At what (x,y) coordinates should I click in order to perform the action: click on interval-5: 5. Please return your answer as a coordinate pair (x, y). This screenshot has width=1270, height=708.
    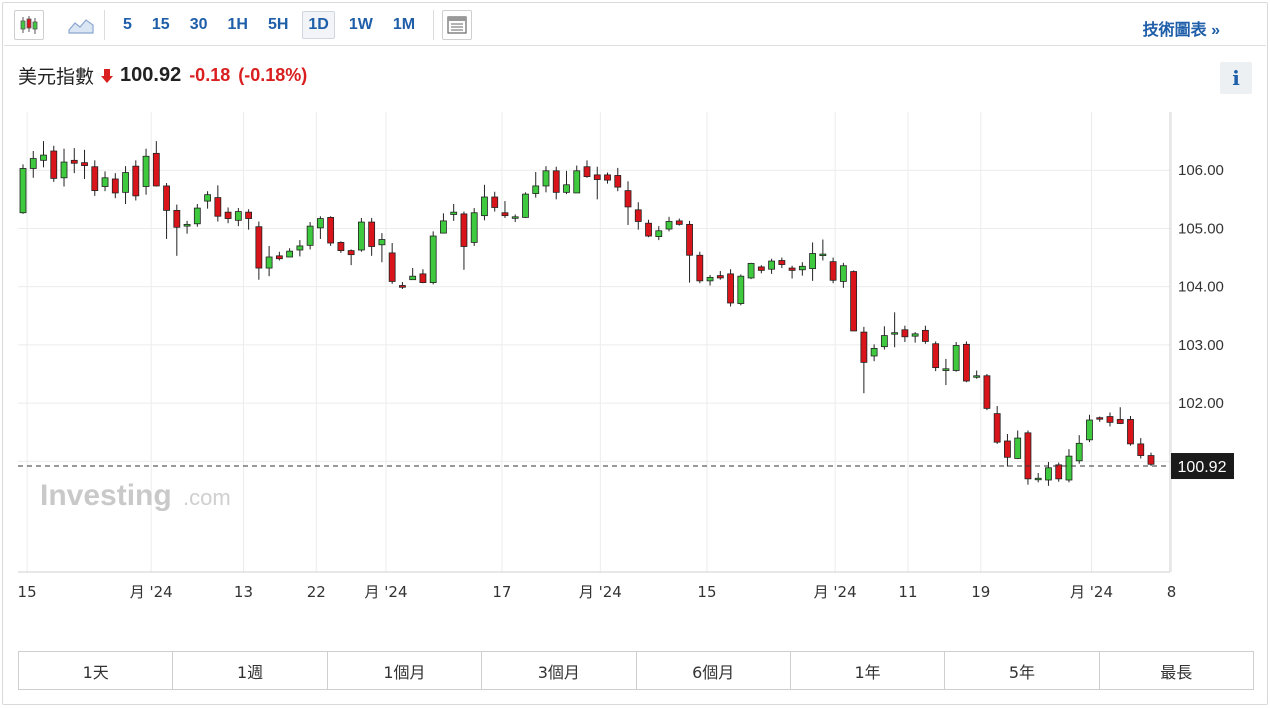
    Looking at the image, I should click on (127, 24).